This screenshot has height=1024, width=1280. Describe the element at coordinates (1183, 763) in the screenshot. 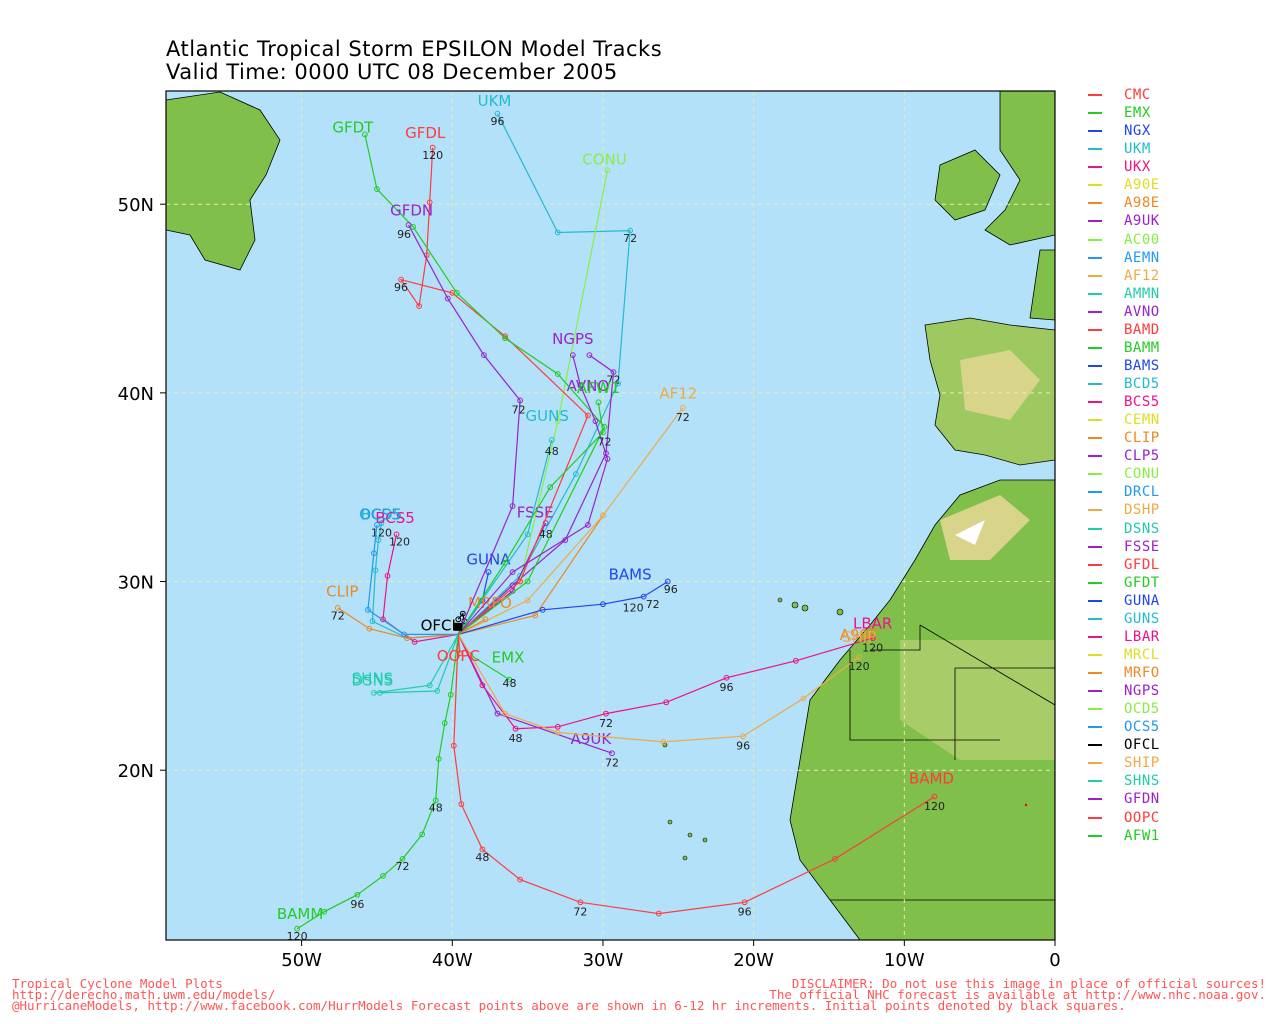

I see `legend-item-ship: SHIP` at that location.